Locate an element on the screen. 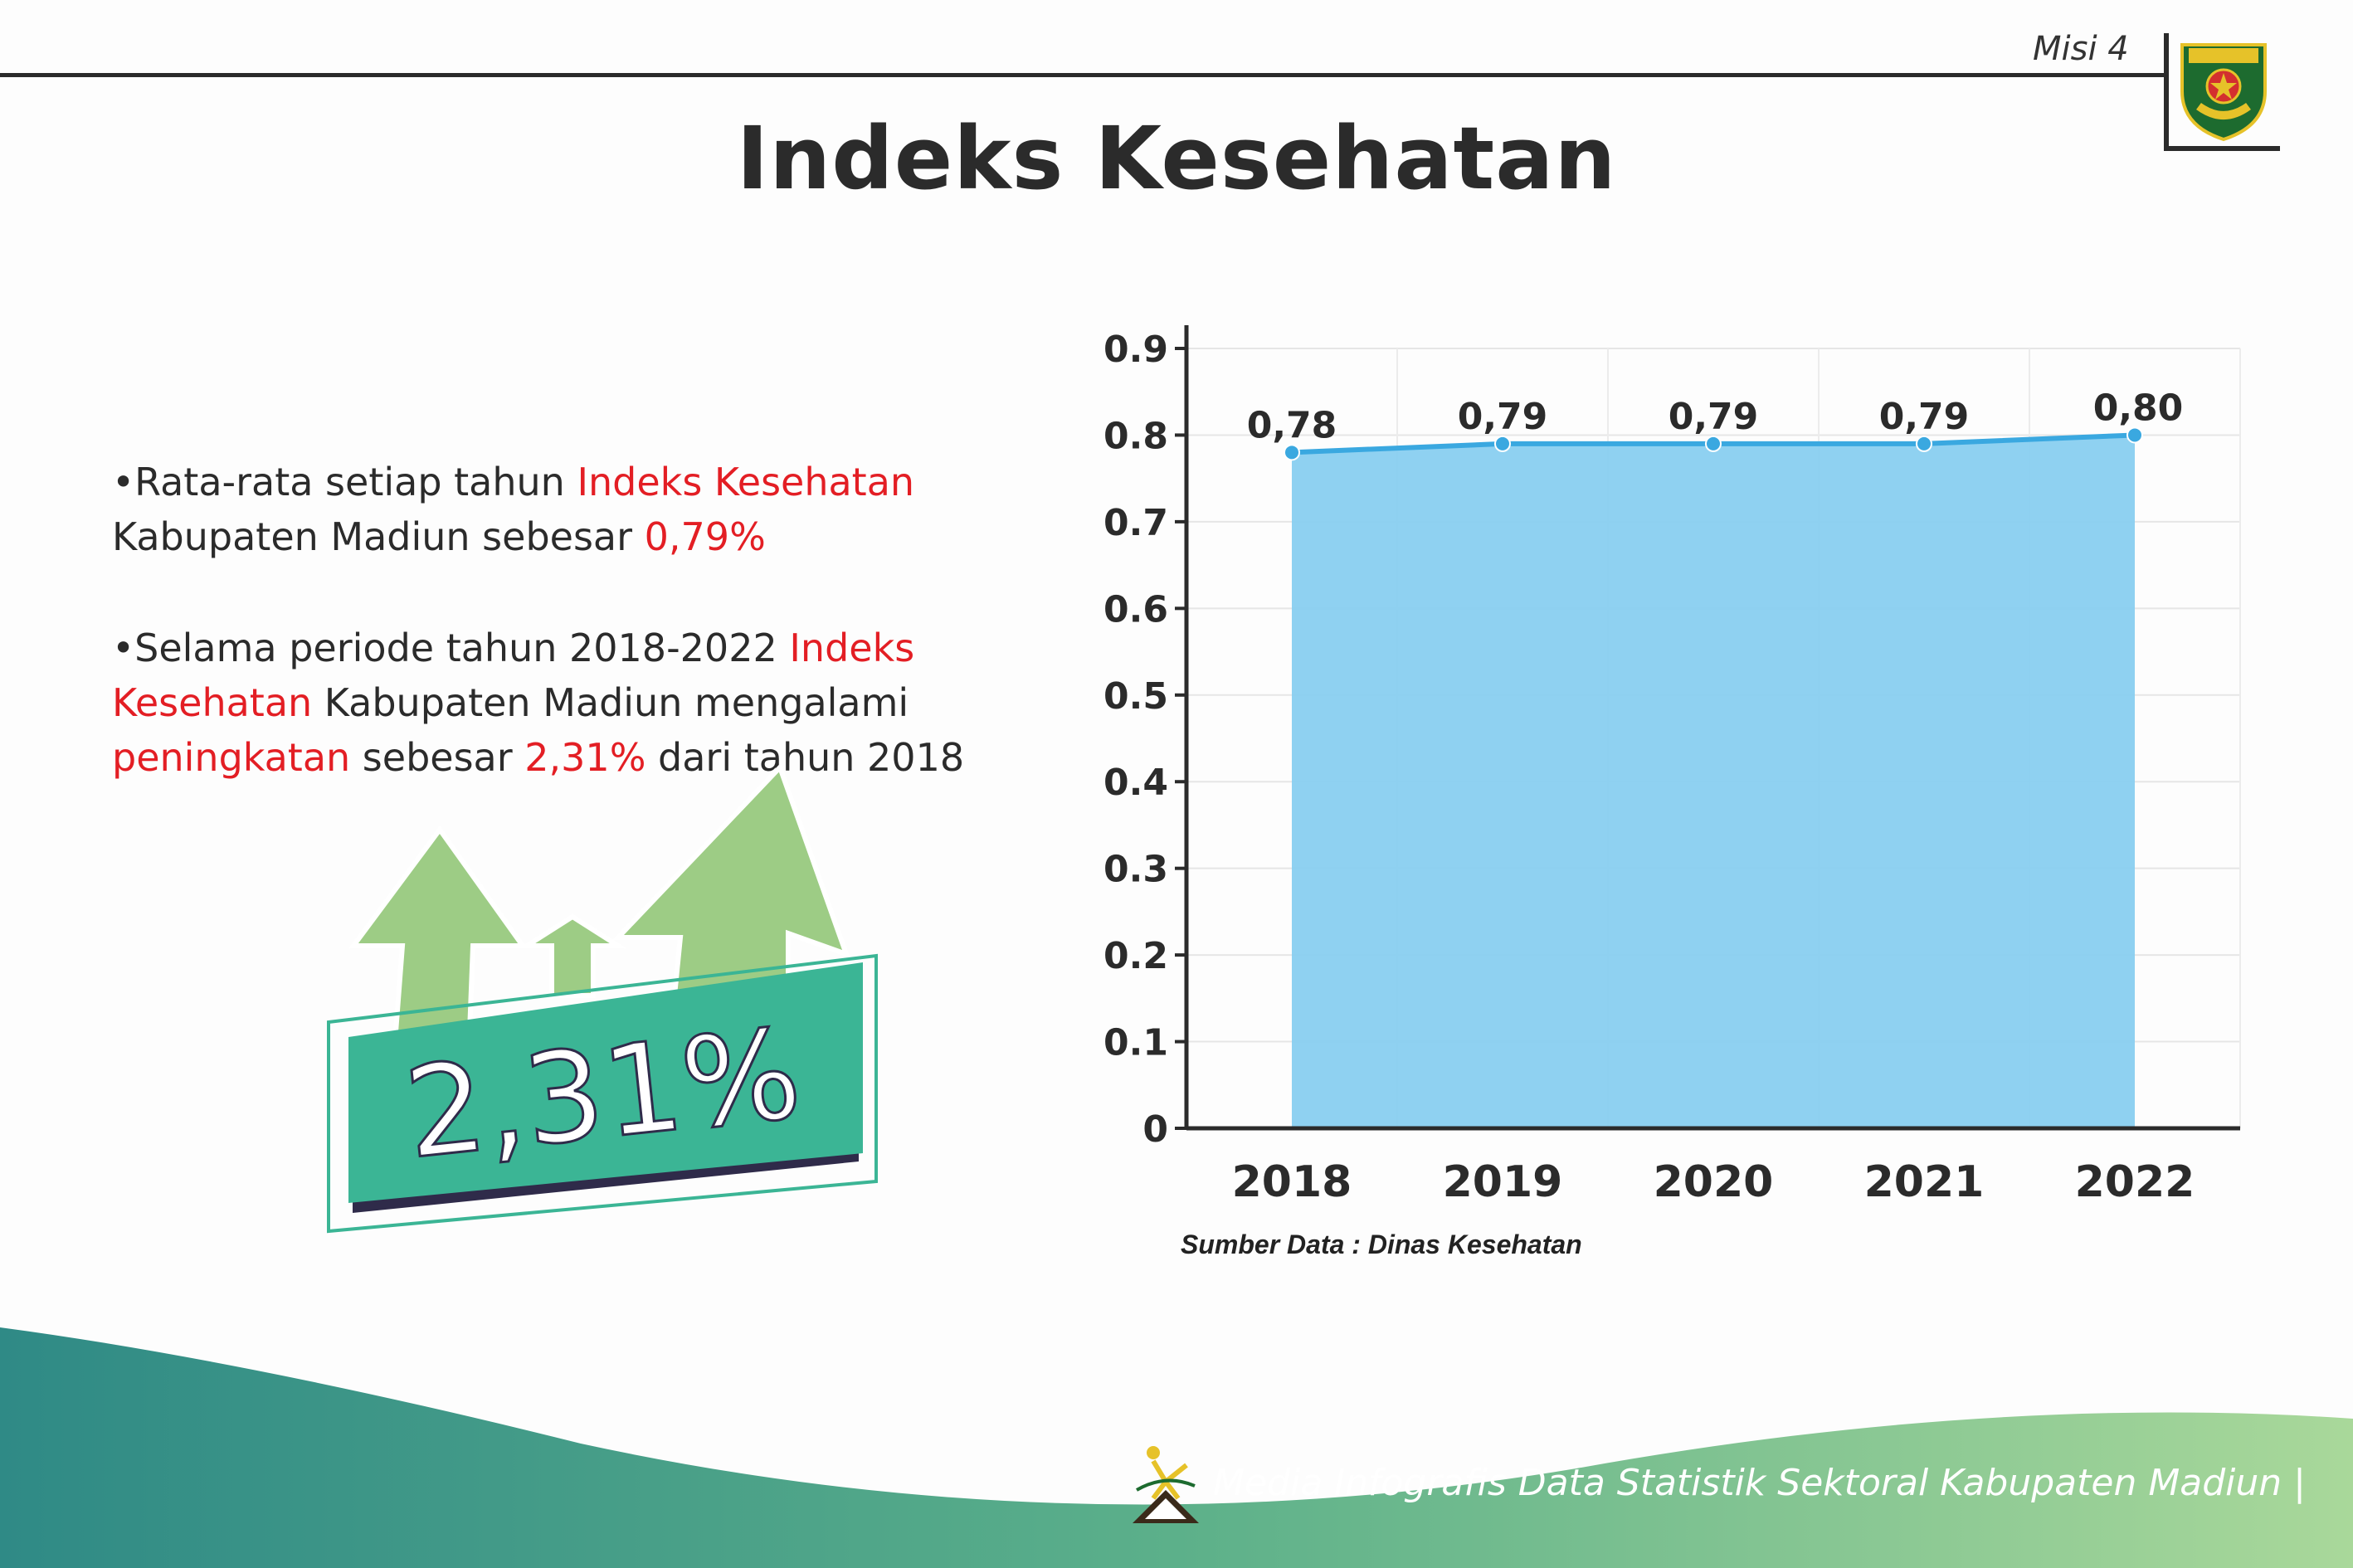 The height and width of the screenshot is (1568, 2353). corner-bracket-vertical is located at coordinates (2166, 91).